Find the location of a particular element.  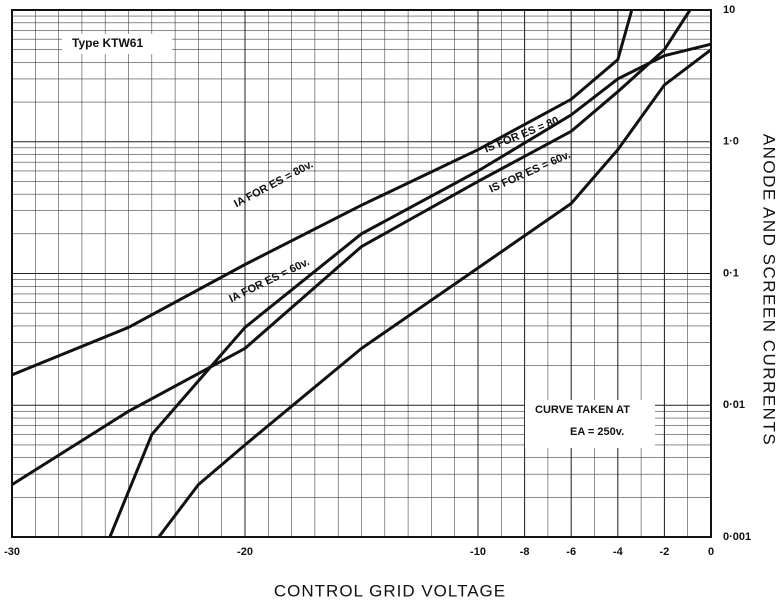

y-tick-label: 0·1 is located at coordinates (731, 273).